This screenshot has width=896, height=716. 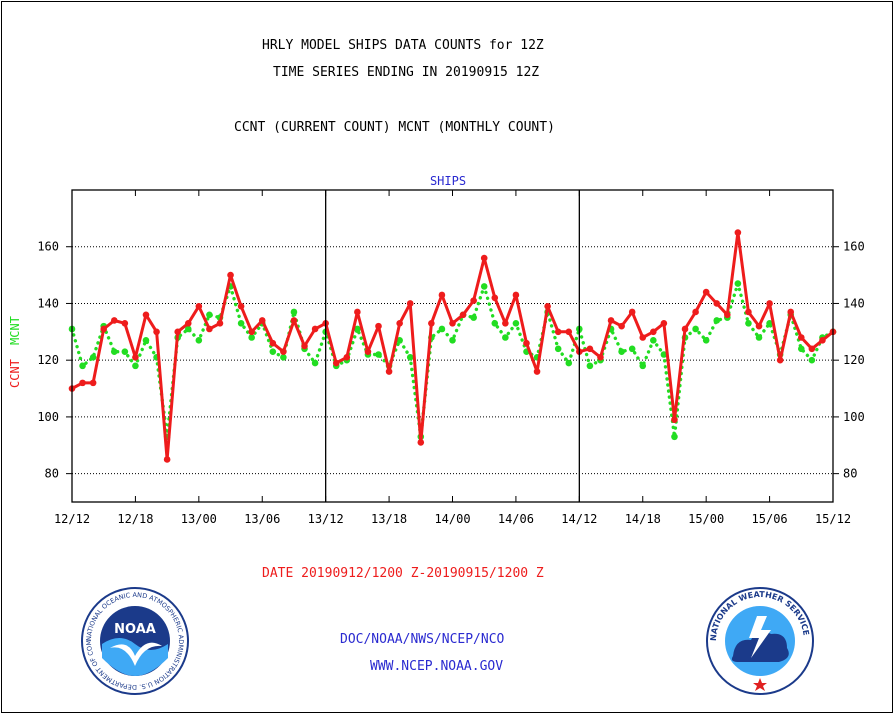 I want to click on date-range-label: DATE 20190912/1200 Z-20190915/1200 Z, so click(x=403, y=573).